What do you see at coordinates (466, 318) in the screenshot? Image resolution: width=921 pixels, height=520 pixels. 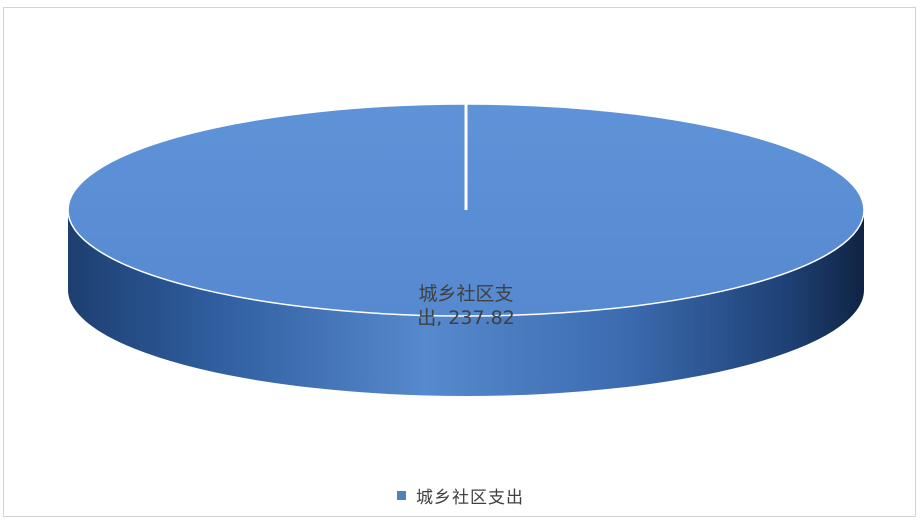 I see `data-label-line2: 出, 237.82` at bounding box center [466, 318].